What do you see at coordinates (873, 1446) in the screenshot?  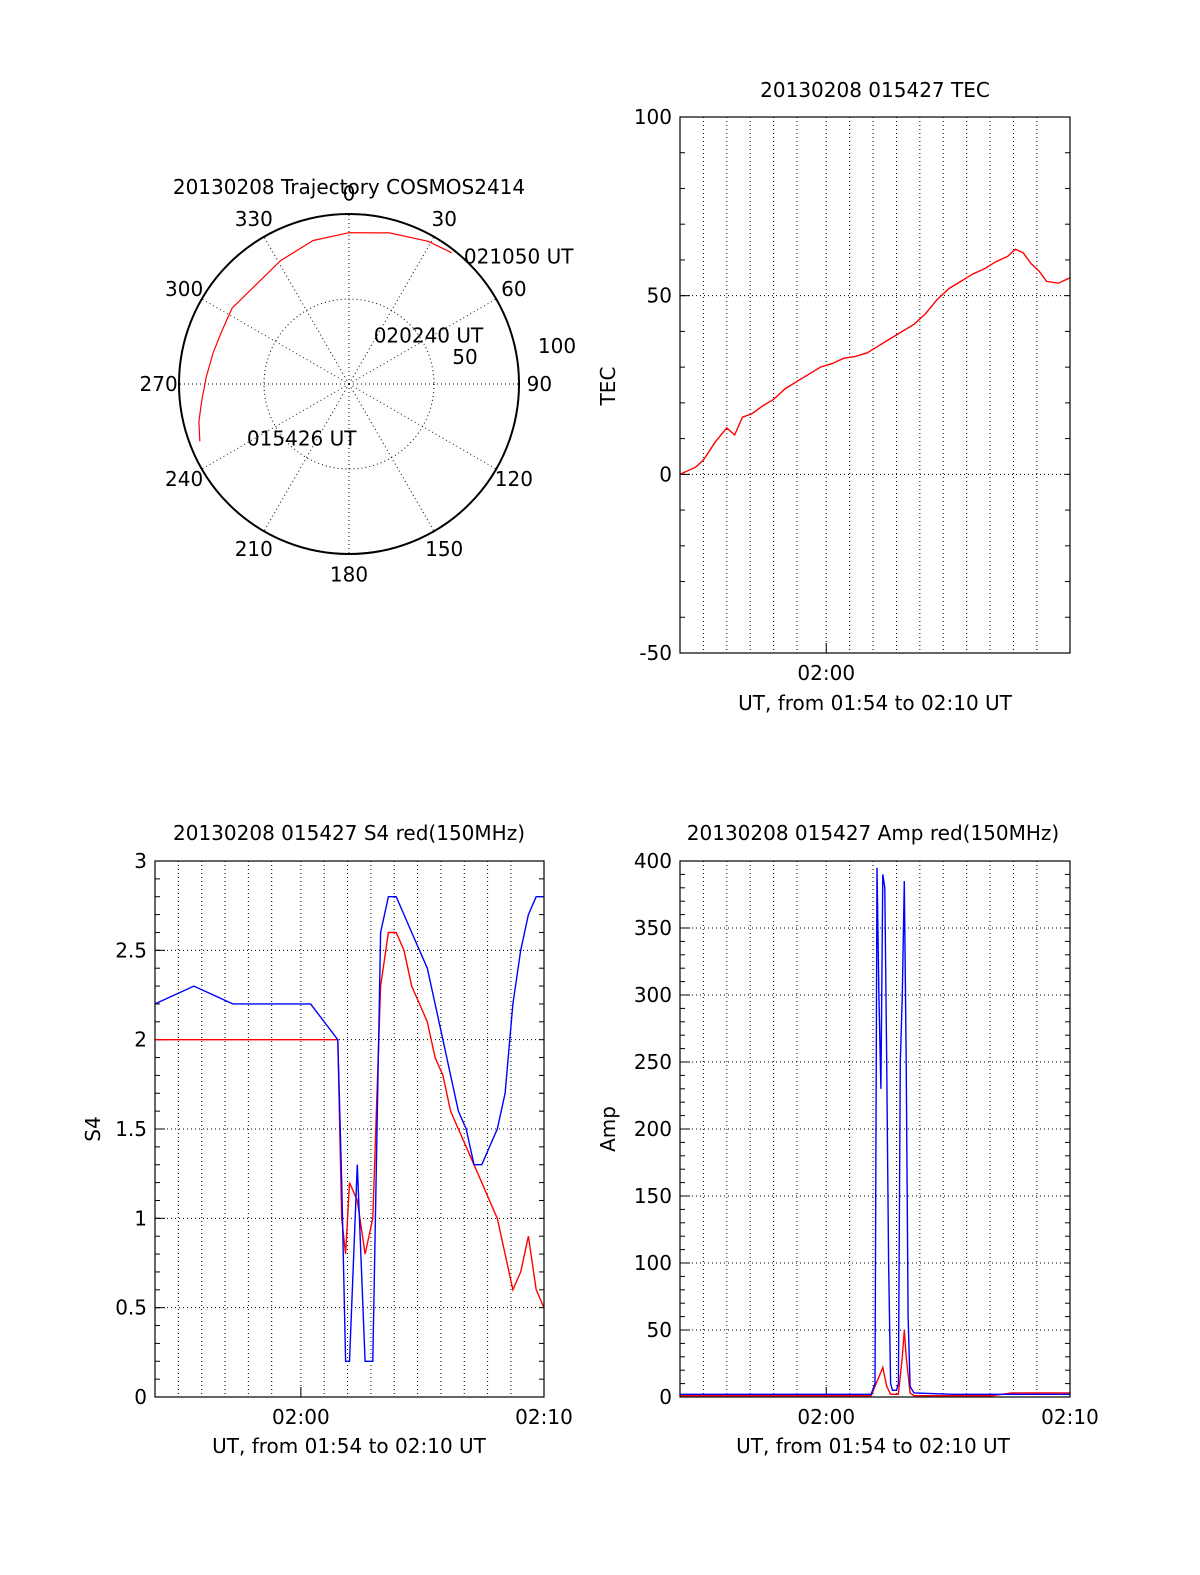 I see `amp-xlabel: UT, from 01:54 to 02:10 UT` at bounding box center [873, 1446].